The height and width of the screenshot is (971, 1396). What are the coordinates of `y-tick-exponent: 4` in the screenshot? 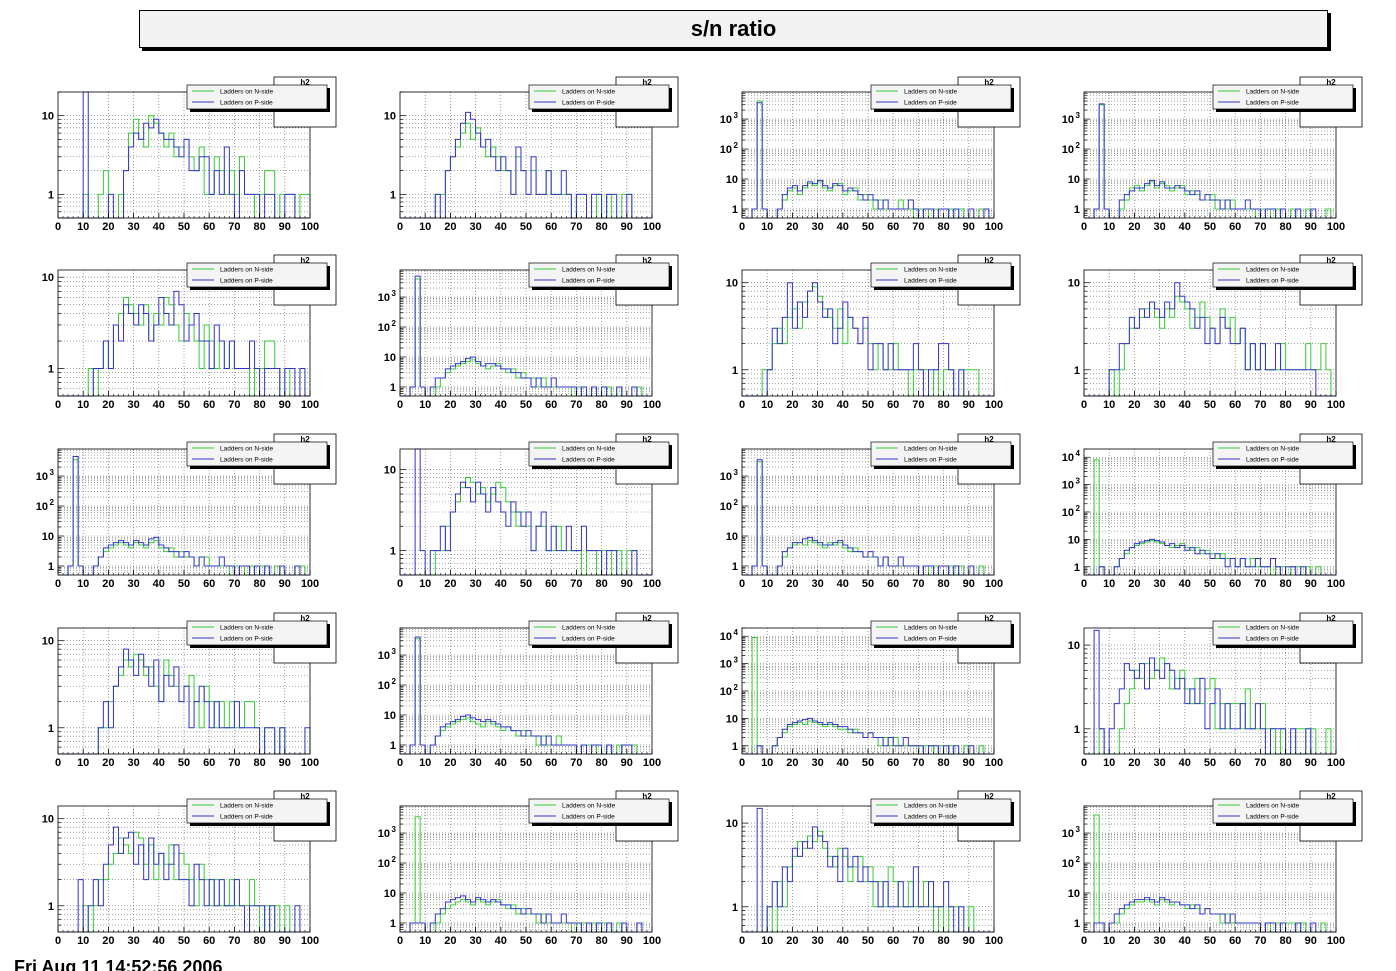 It's located at (736, 632).